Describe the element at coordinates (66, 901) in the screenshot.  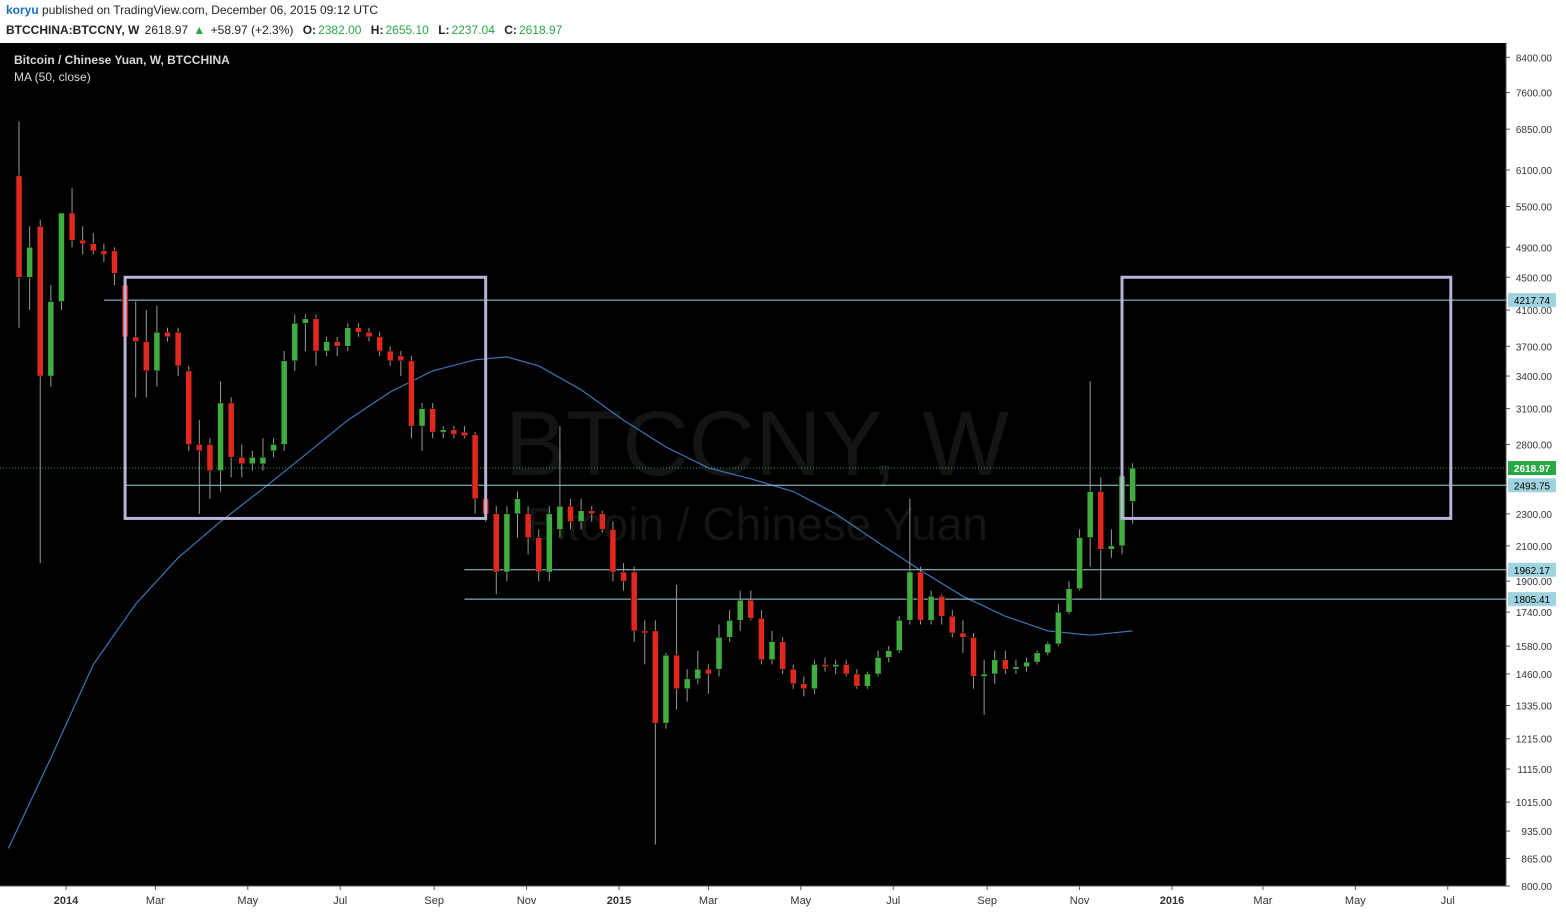
I see `time-tick-label: 2014` at that location.